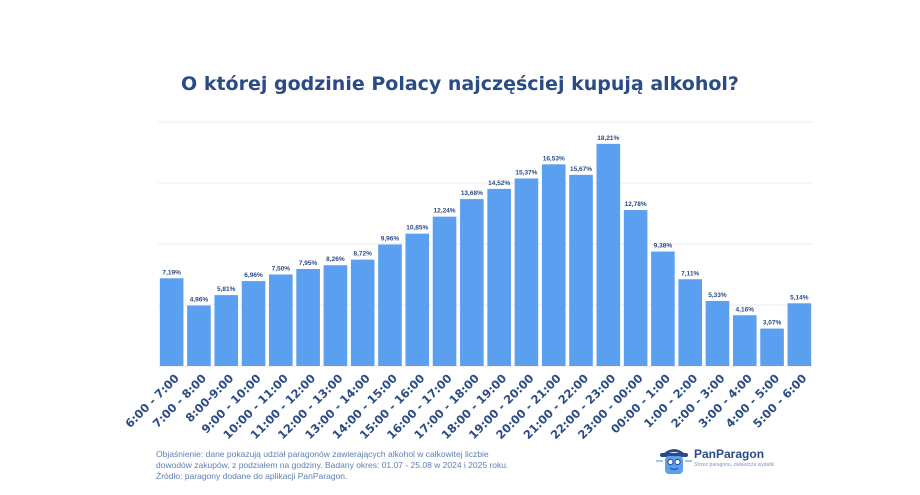 The height and width of the screenshot is (495, 920). I want to click on value-label-16: 18,21%, so click(608, 138).